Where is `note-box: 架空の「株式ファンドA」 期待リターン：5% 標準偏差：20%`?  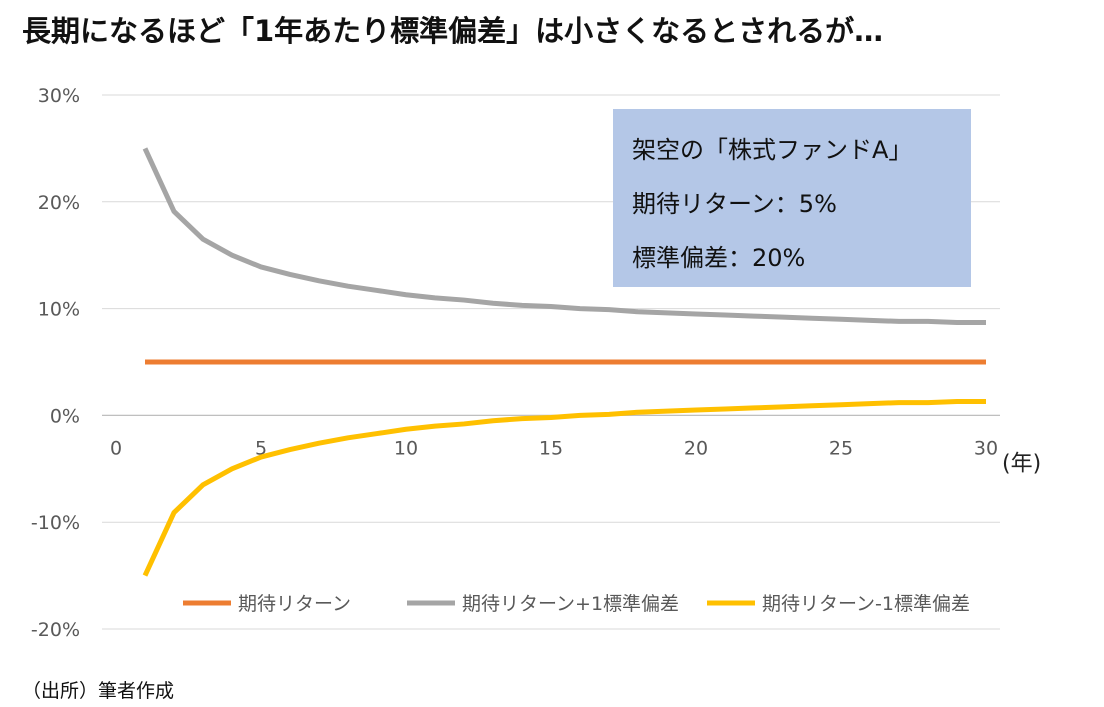 note-box: 架空の「株式ファンドA」 期待リターン：5% 標準偏差：20% is located at coordinates (792, 198).